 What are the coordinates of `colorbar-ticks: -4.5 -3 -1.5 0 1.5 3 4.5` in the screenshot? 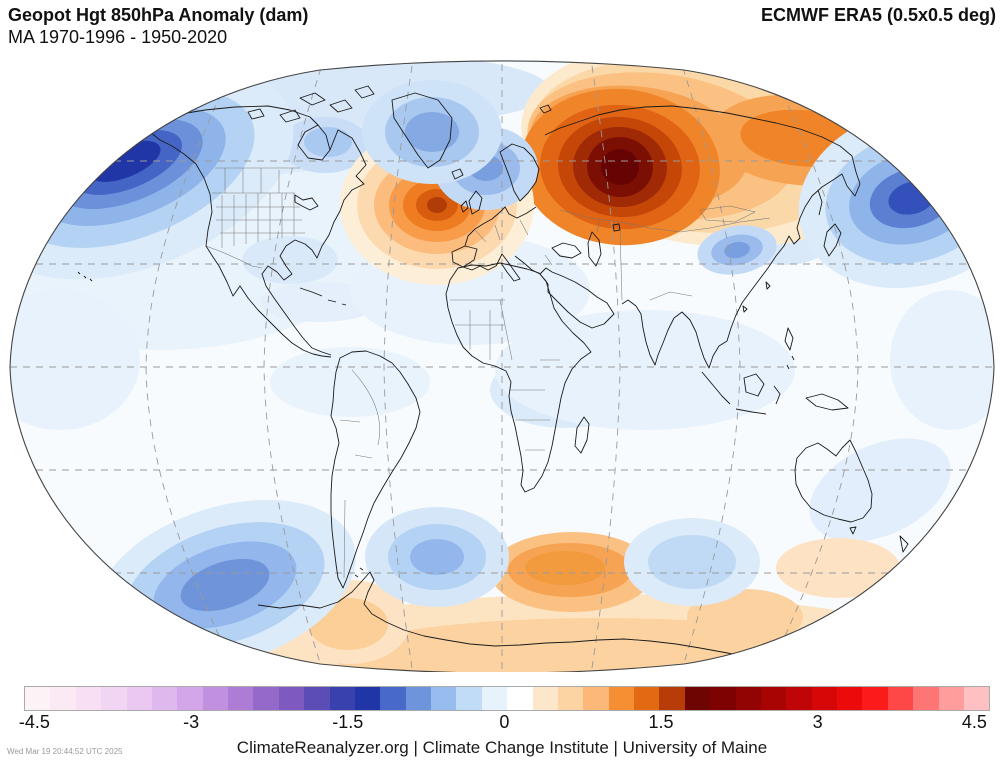 It's located at (504, 723).